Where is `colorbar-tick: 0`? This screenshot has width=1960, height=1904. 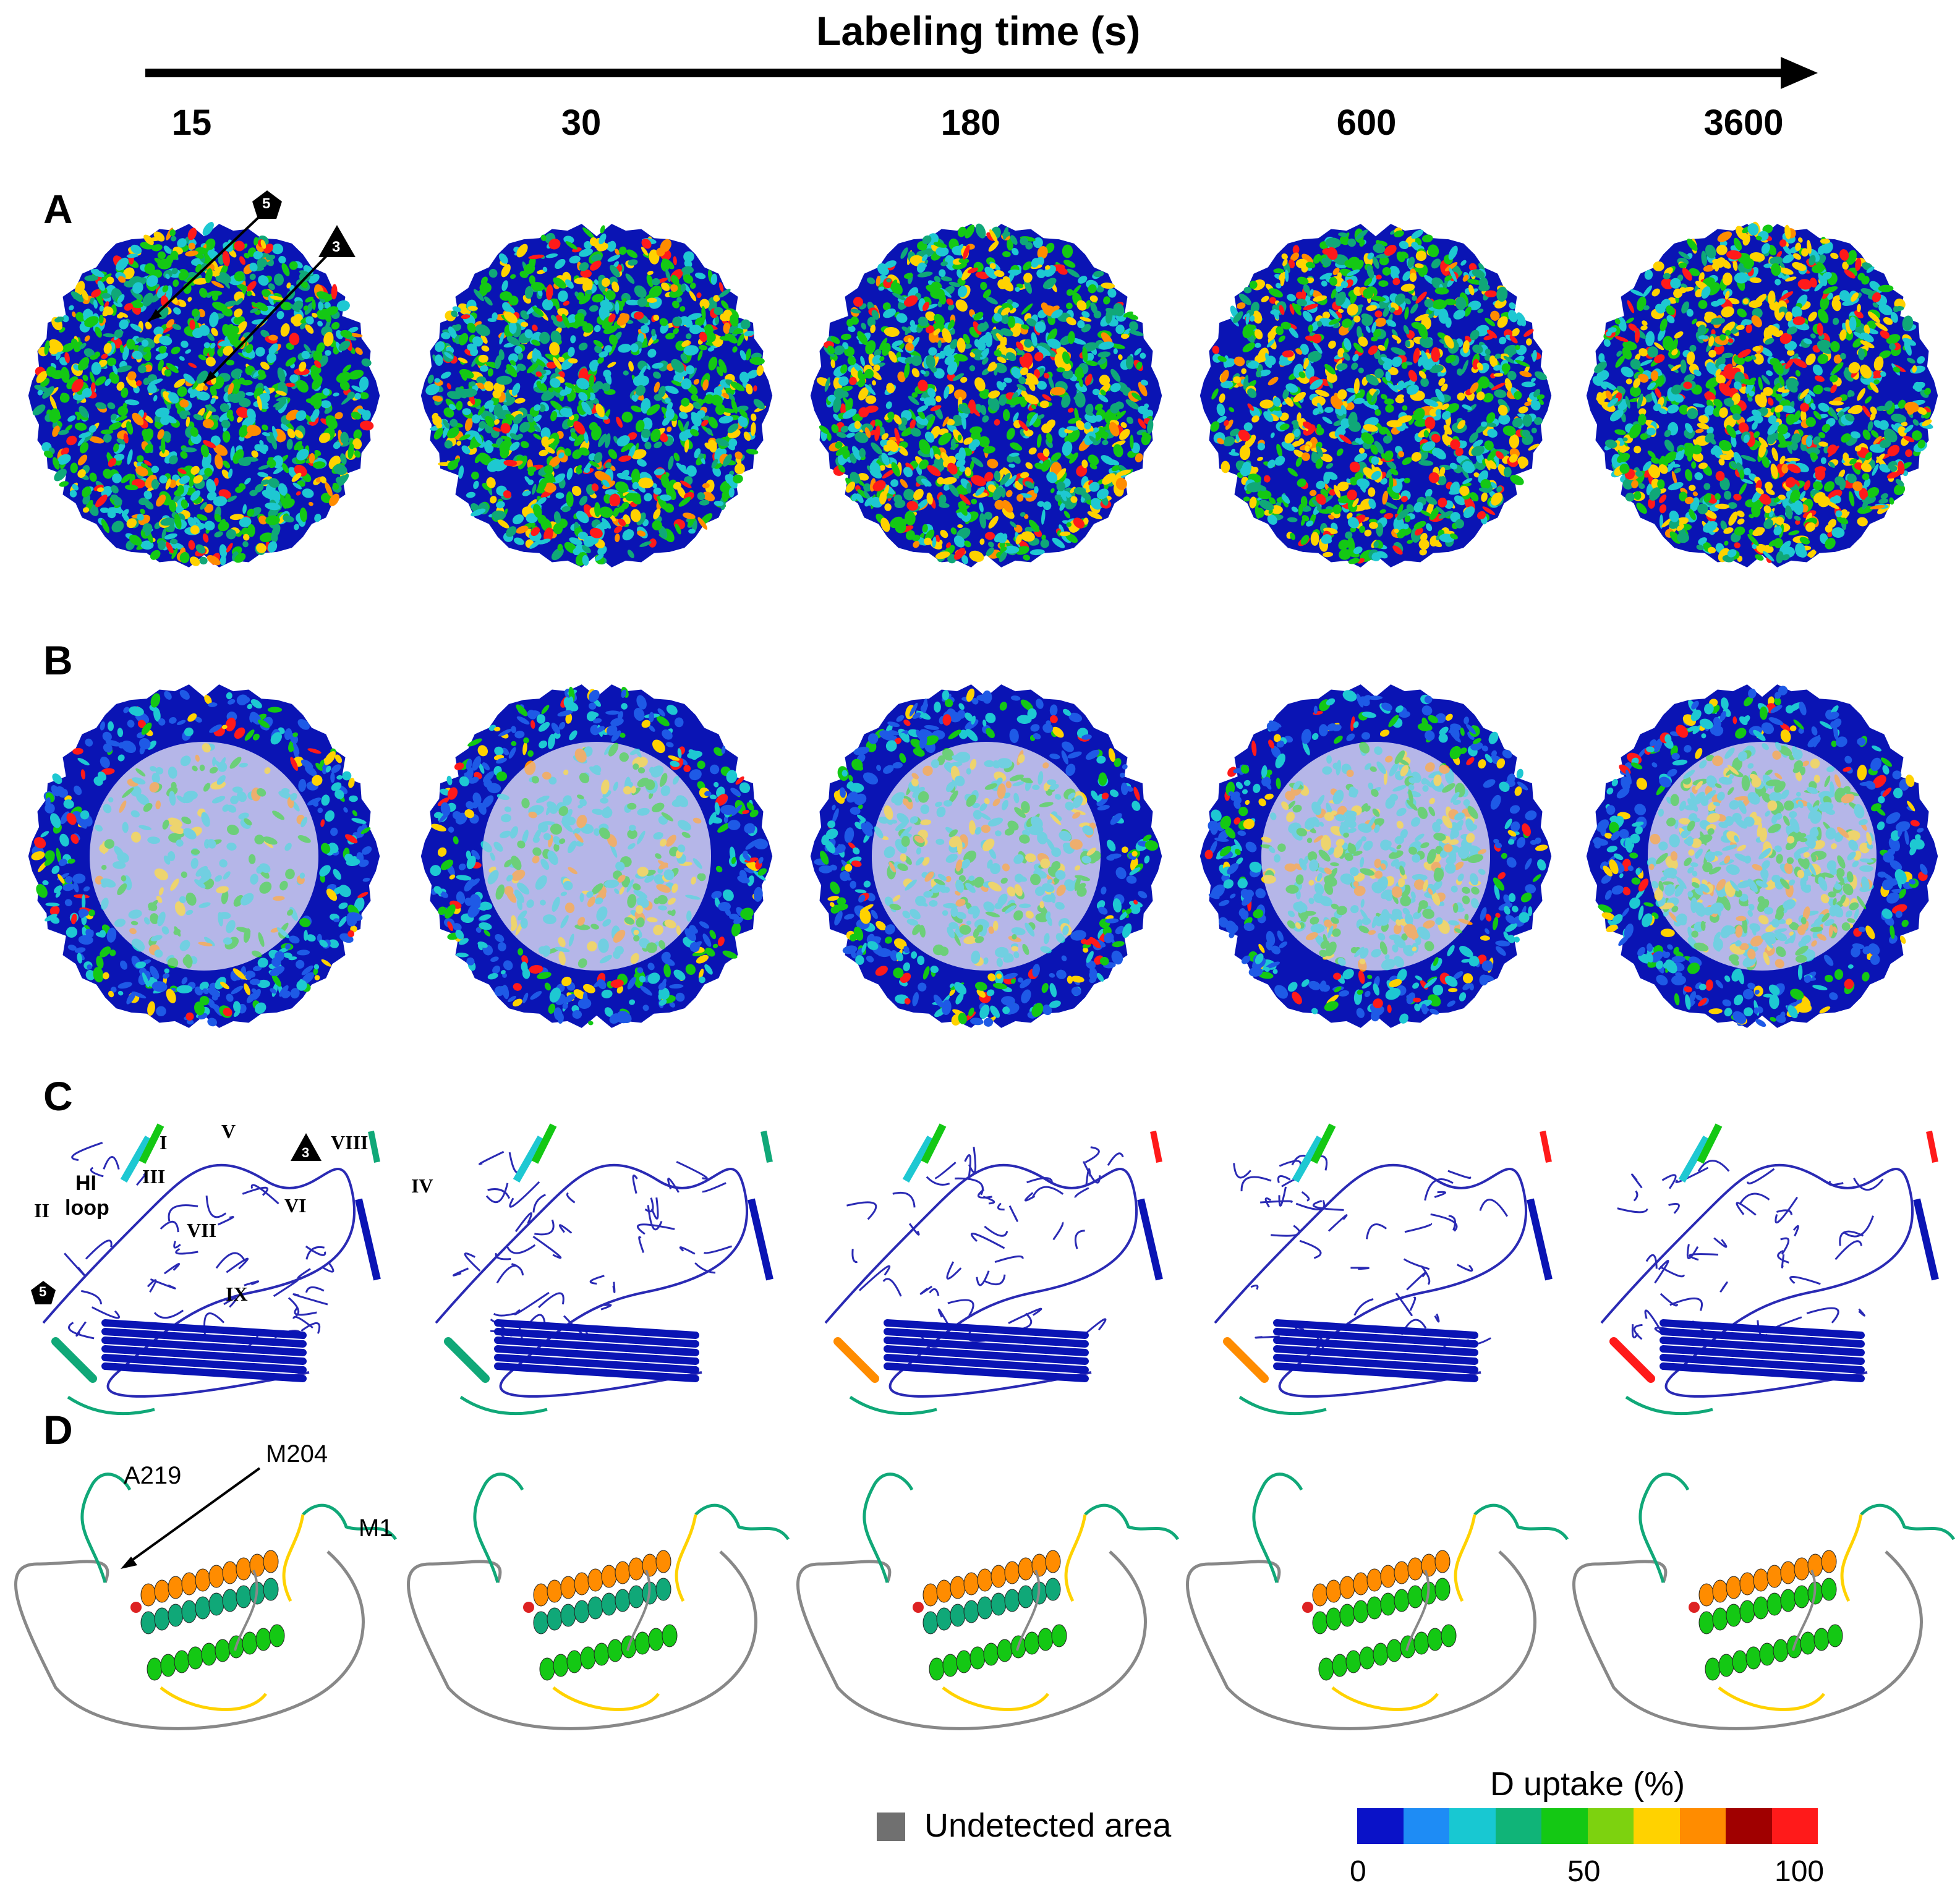 colorbar-tick: 0 is located at coordinates (1358, 1871).